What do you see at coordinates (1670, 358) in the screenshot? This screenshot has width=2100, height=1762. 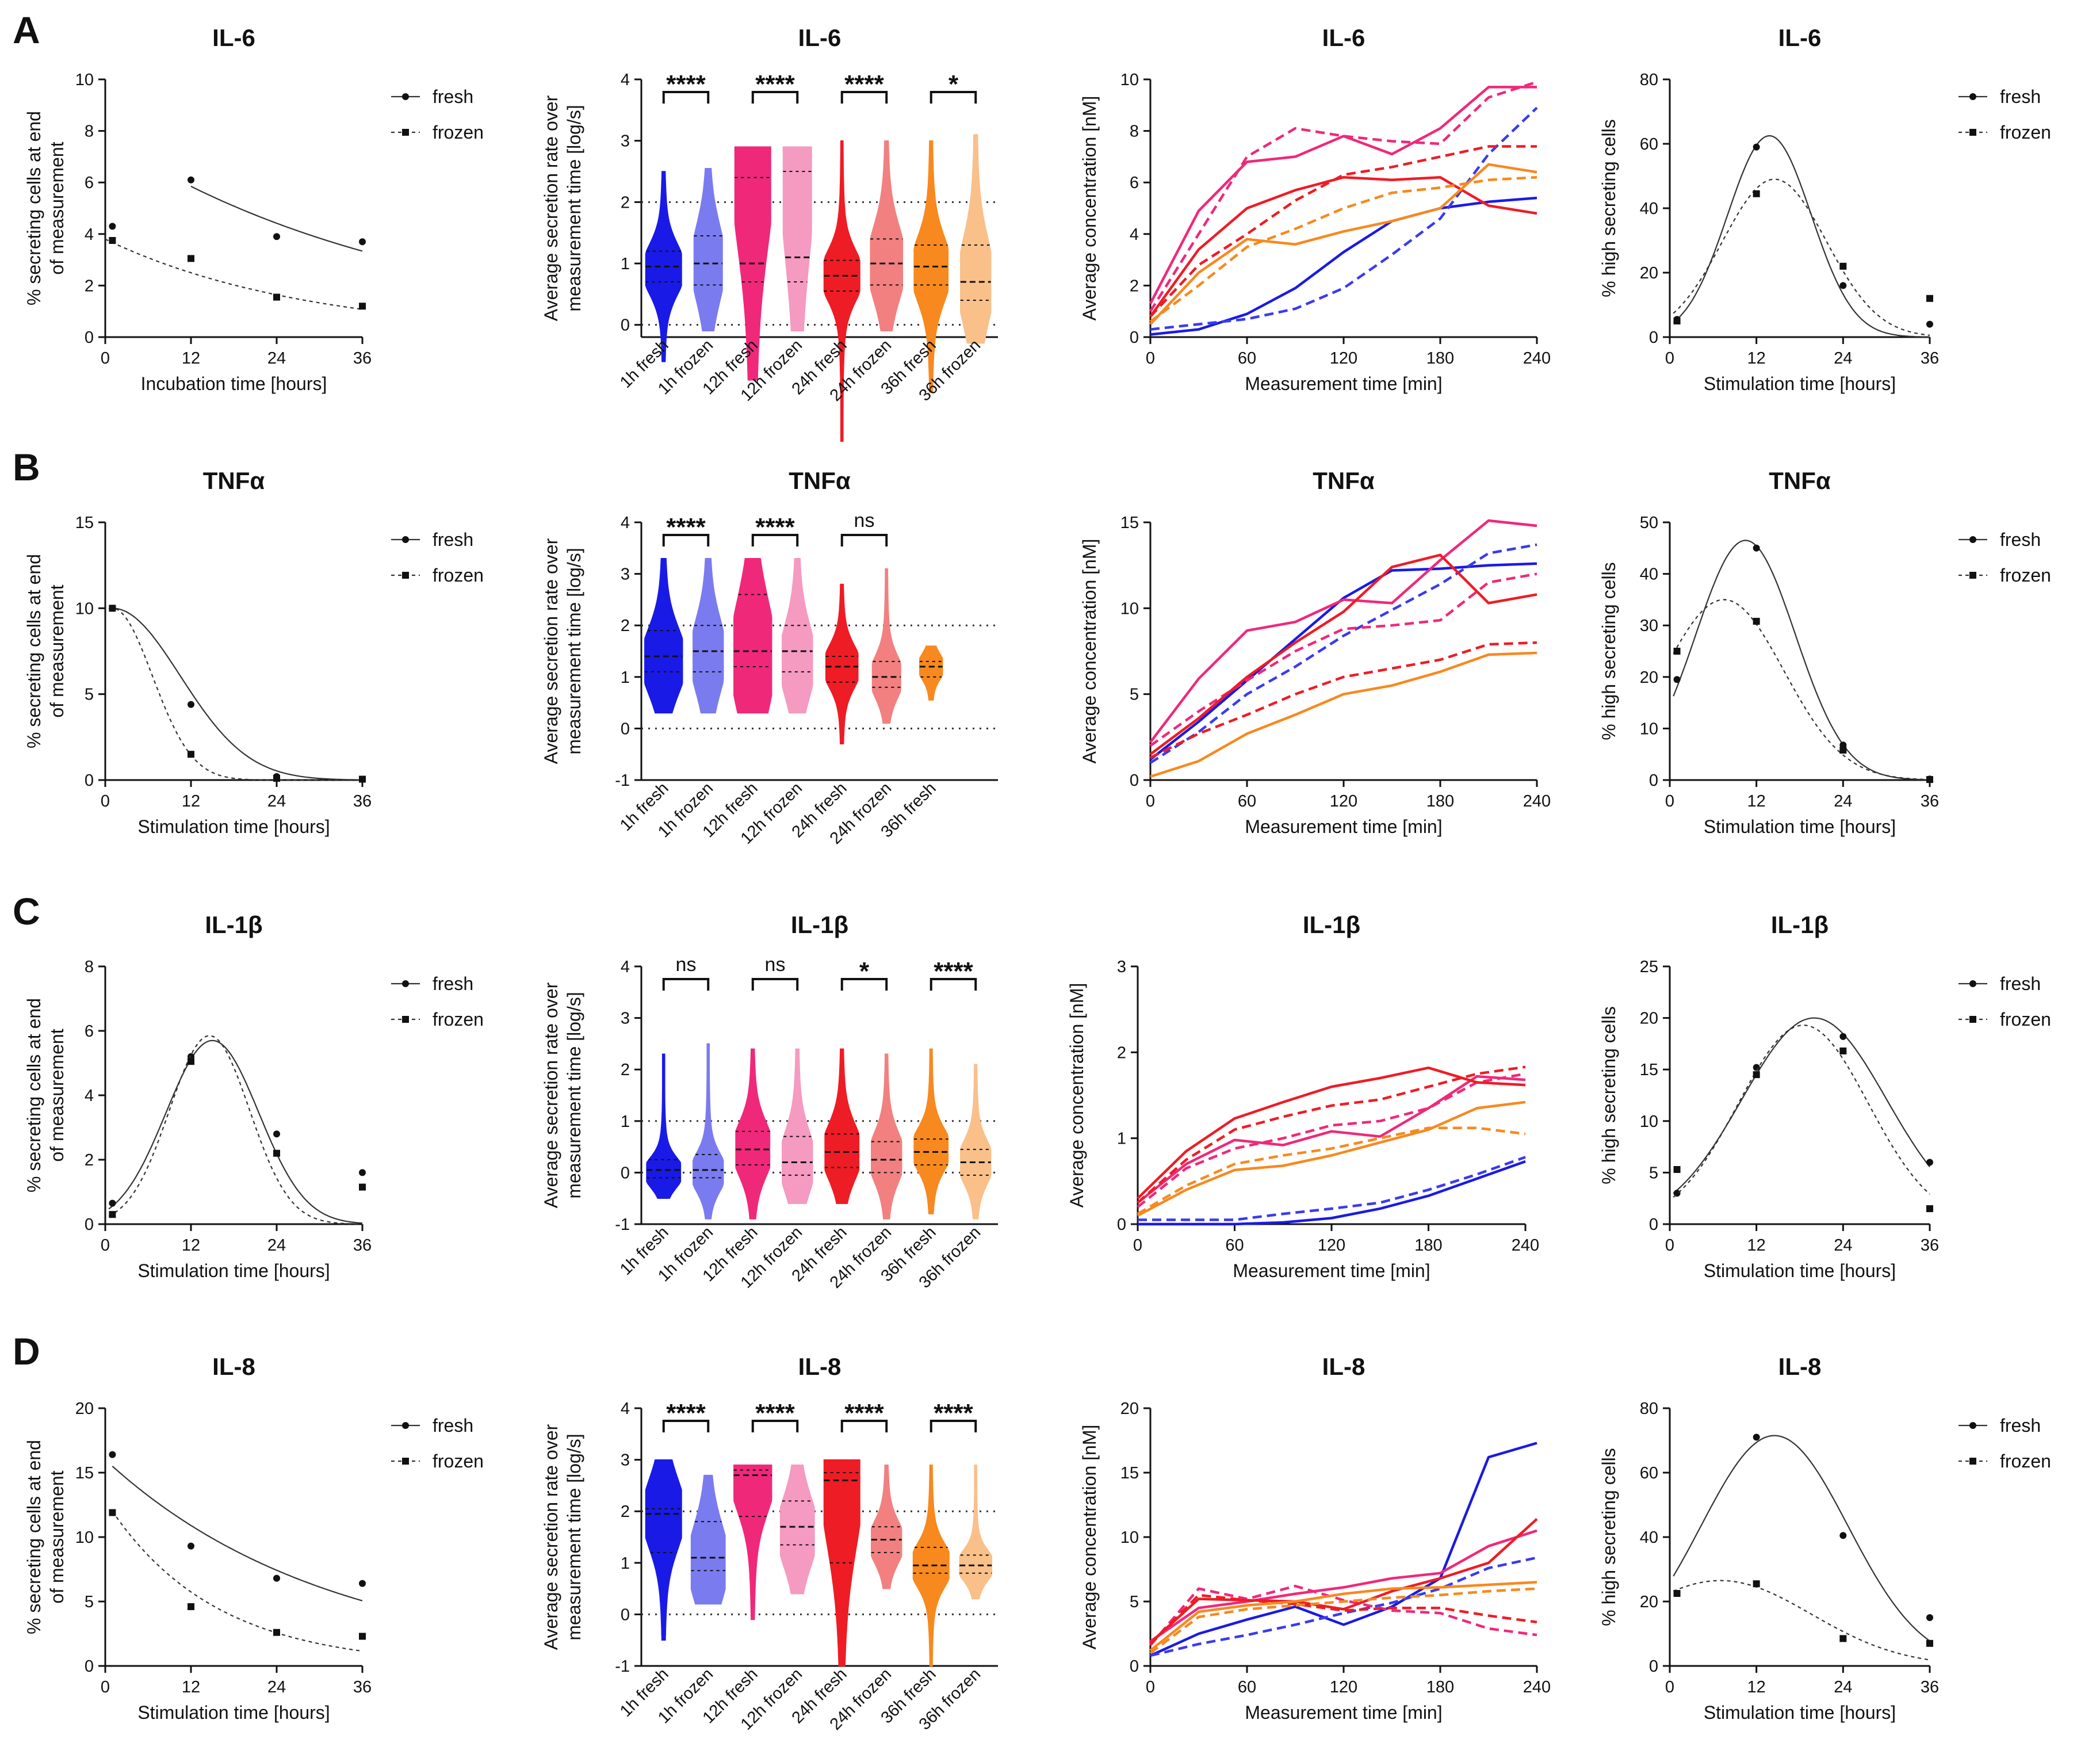 I see `A4-xtick-label: 0` at bounding box center [1670, 358].